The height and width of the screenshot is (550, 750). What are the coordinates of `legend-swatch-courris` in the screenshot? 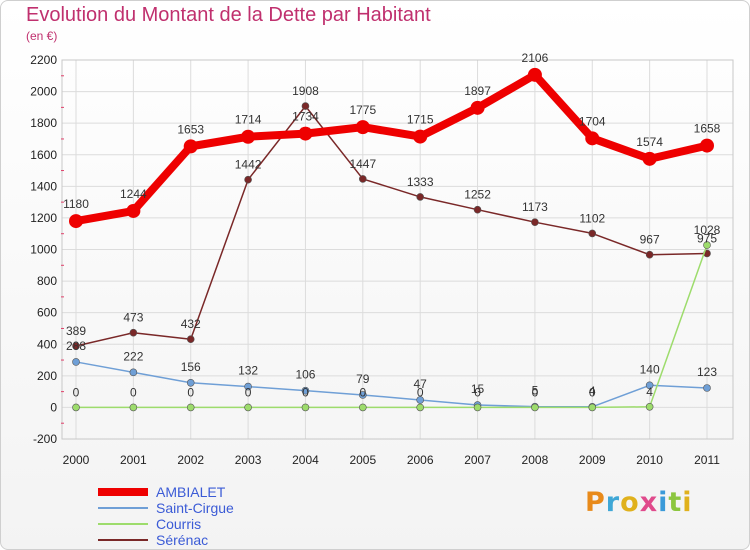 It's located at (123, 524).